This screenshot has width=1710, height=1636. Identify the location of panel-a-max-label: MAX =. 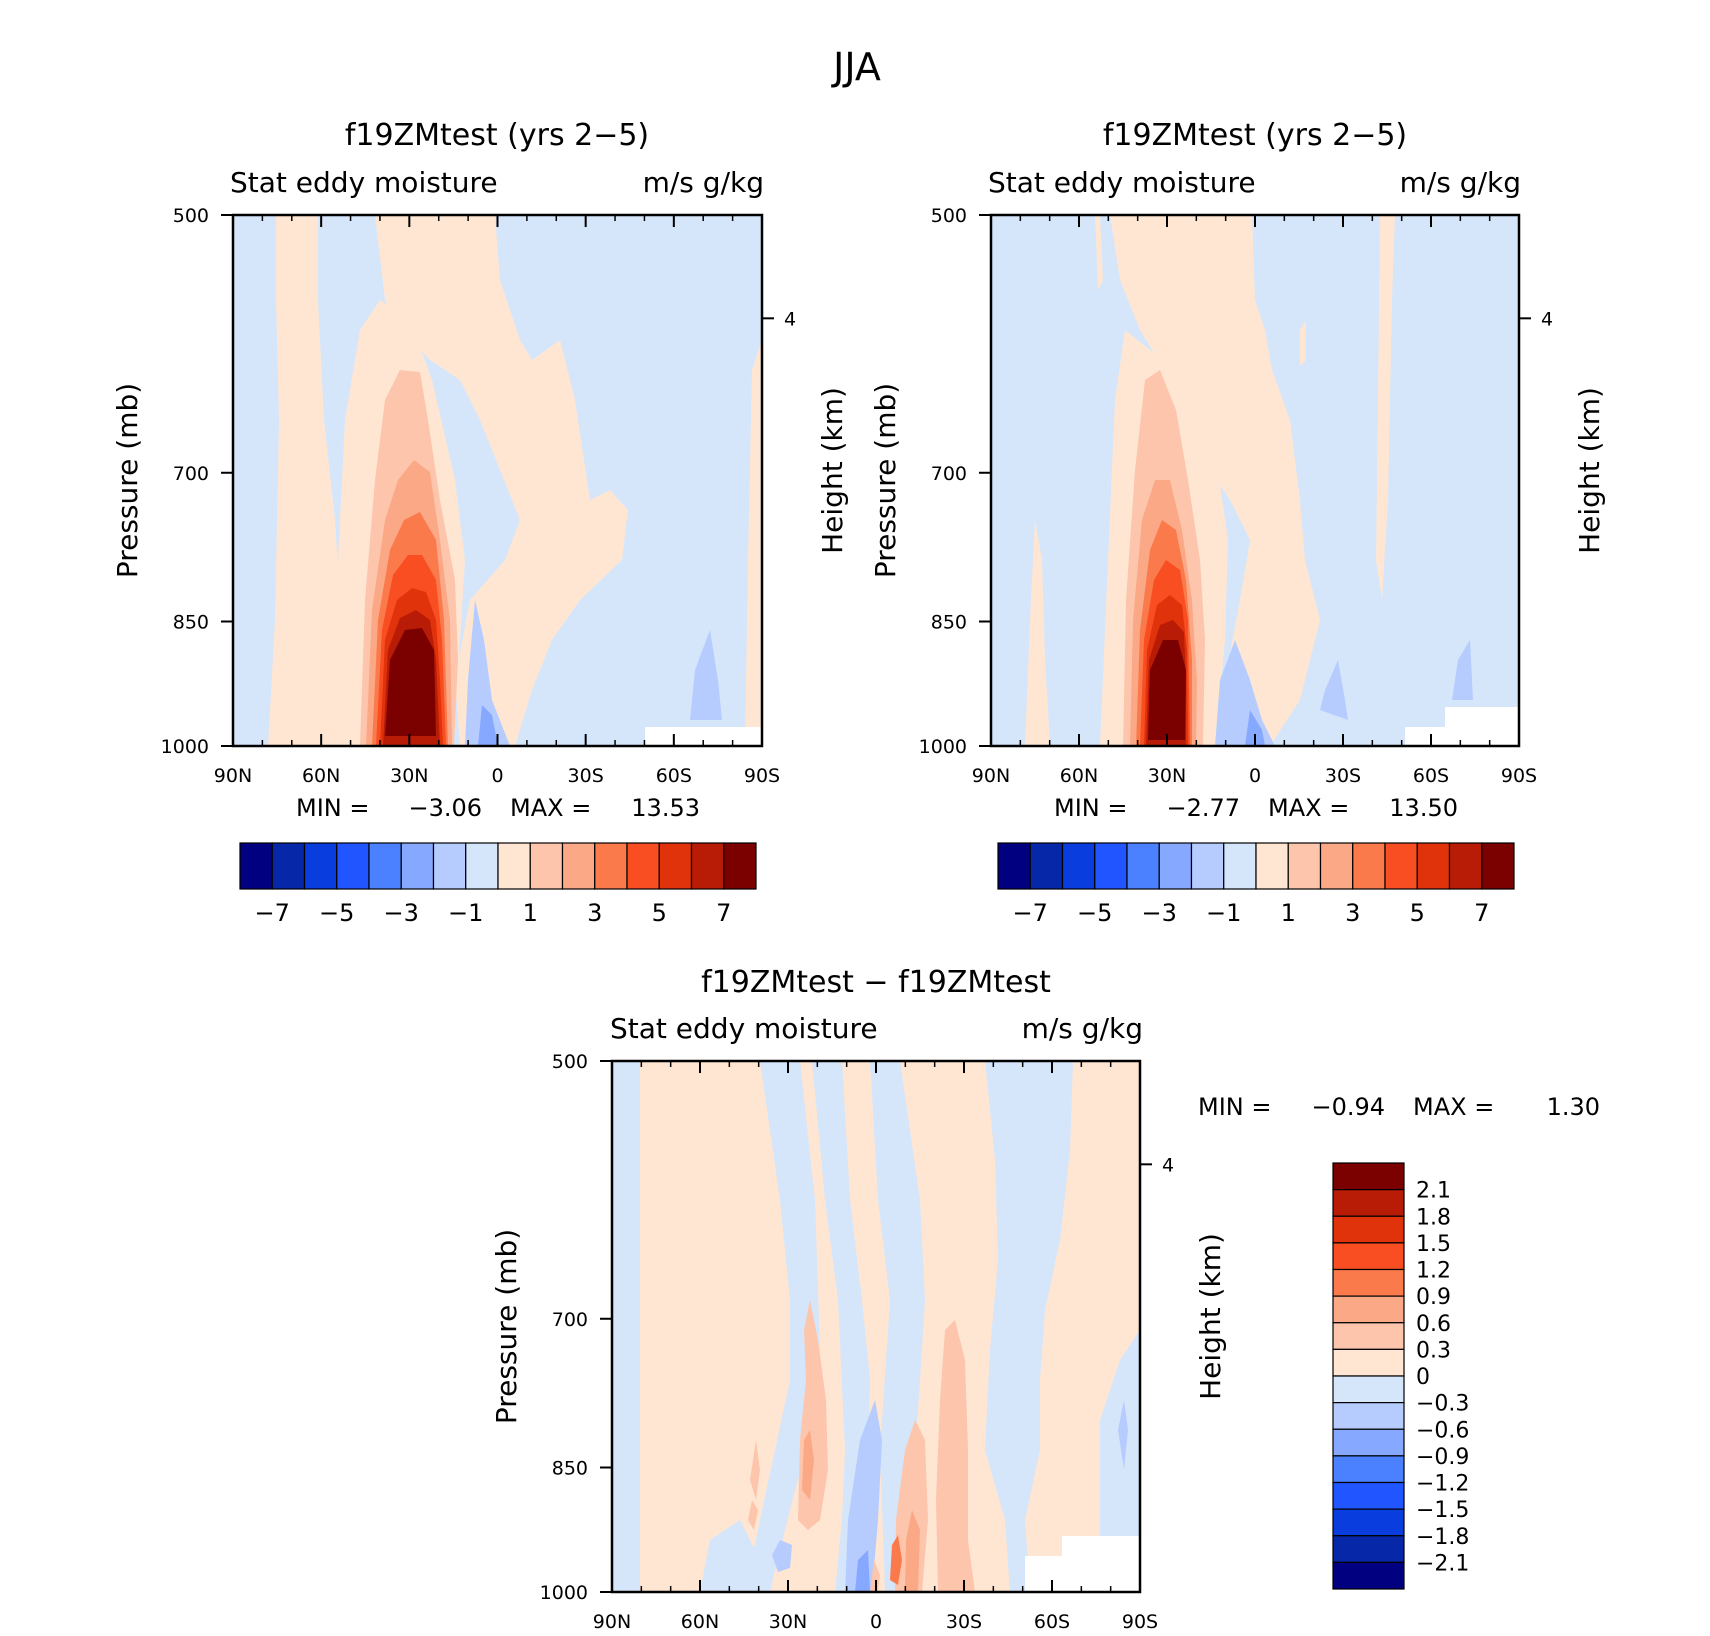
(550, 808).